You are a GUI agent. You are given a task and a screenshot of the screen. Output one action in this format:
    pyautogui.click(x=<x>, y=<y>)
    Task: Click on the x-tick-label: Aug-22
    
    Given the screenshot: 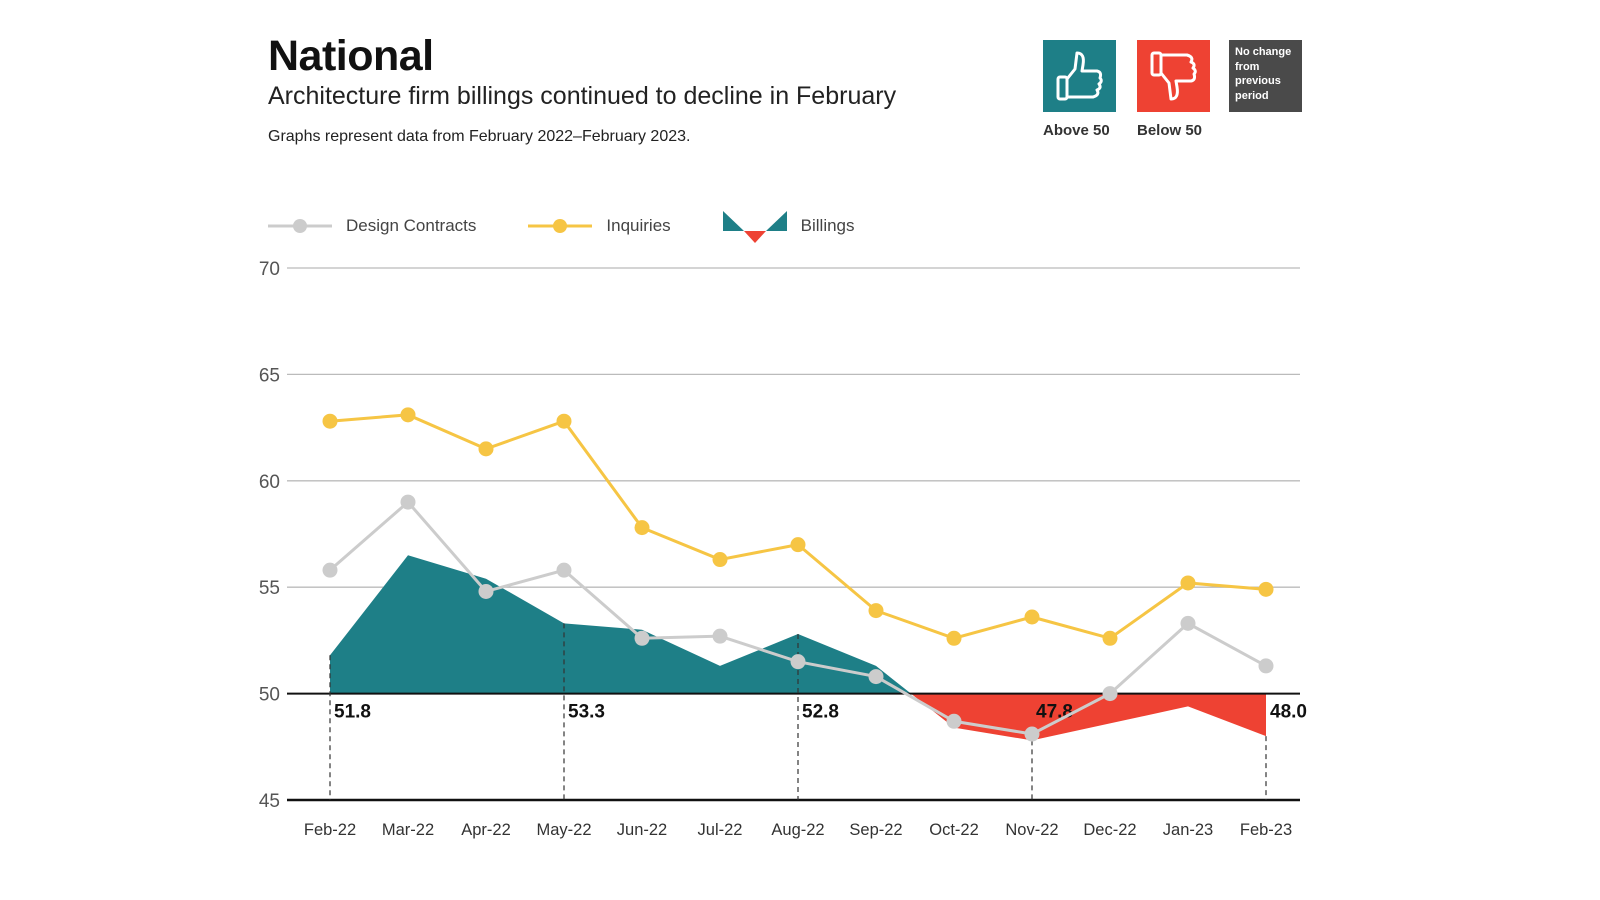 What is the action you would take?
    pyautogui.click(x=797, y=830)
    